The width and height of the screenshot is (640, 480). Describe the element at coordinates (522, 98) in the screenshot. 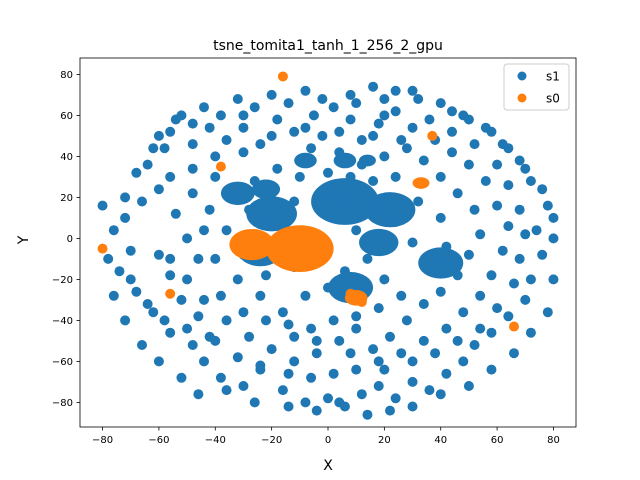

I see `legend-marker-s0` at that location.